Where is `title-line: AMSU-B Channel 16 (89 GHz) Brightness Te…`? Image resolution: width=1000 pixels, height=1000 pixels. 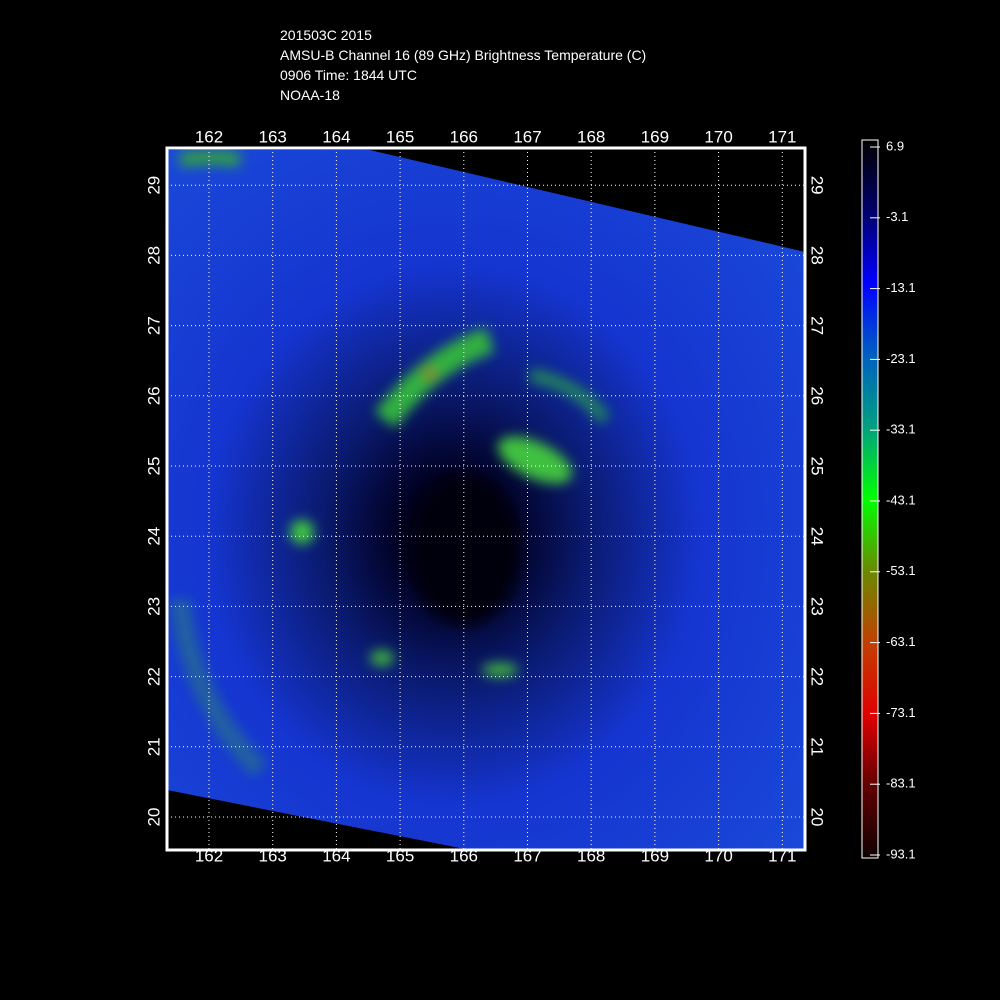
title-line: AMSU-B Channel 16 (89 GHz) Brightness Te… is located at coordinates (463, 55).